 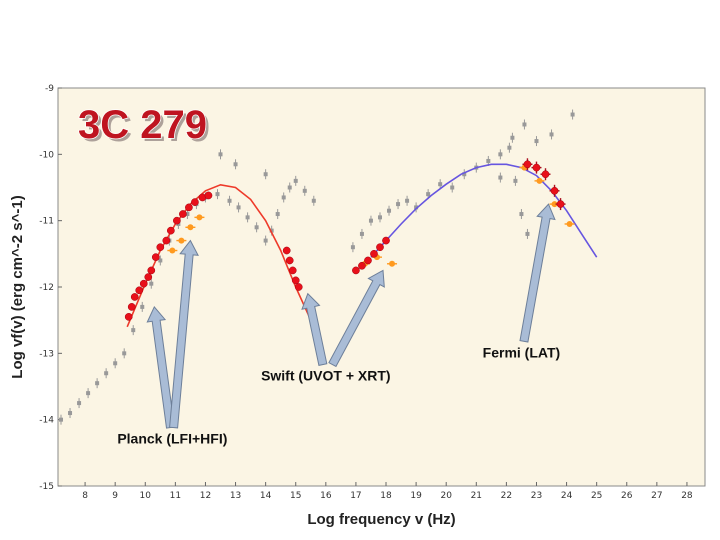 I want to click on x-tick-label: 15, so click(x=295, y=496).